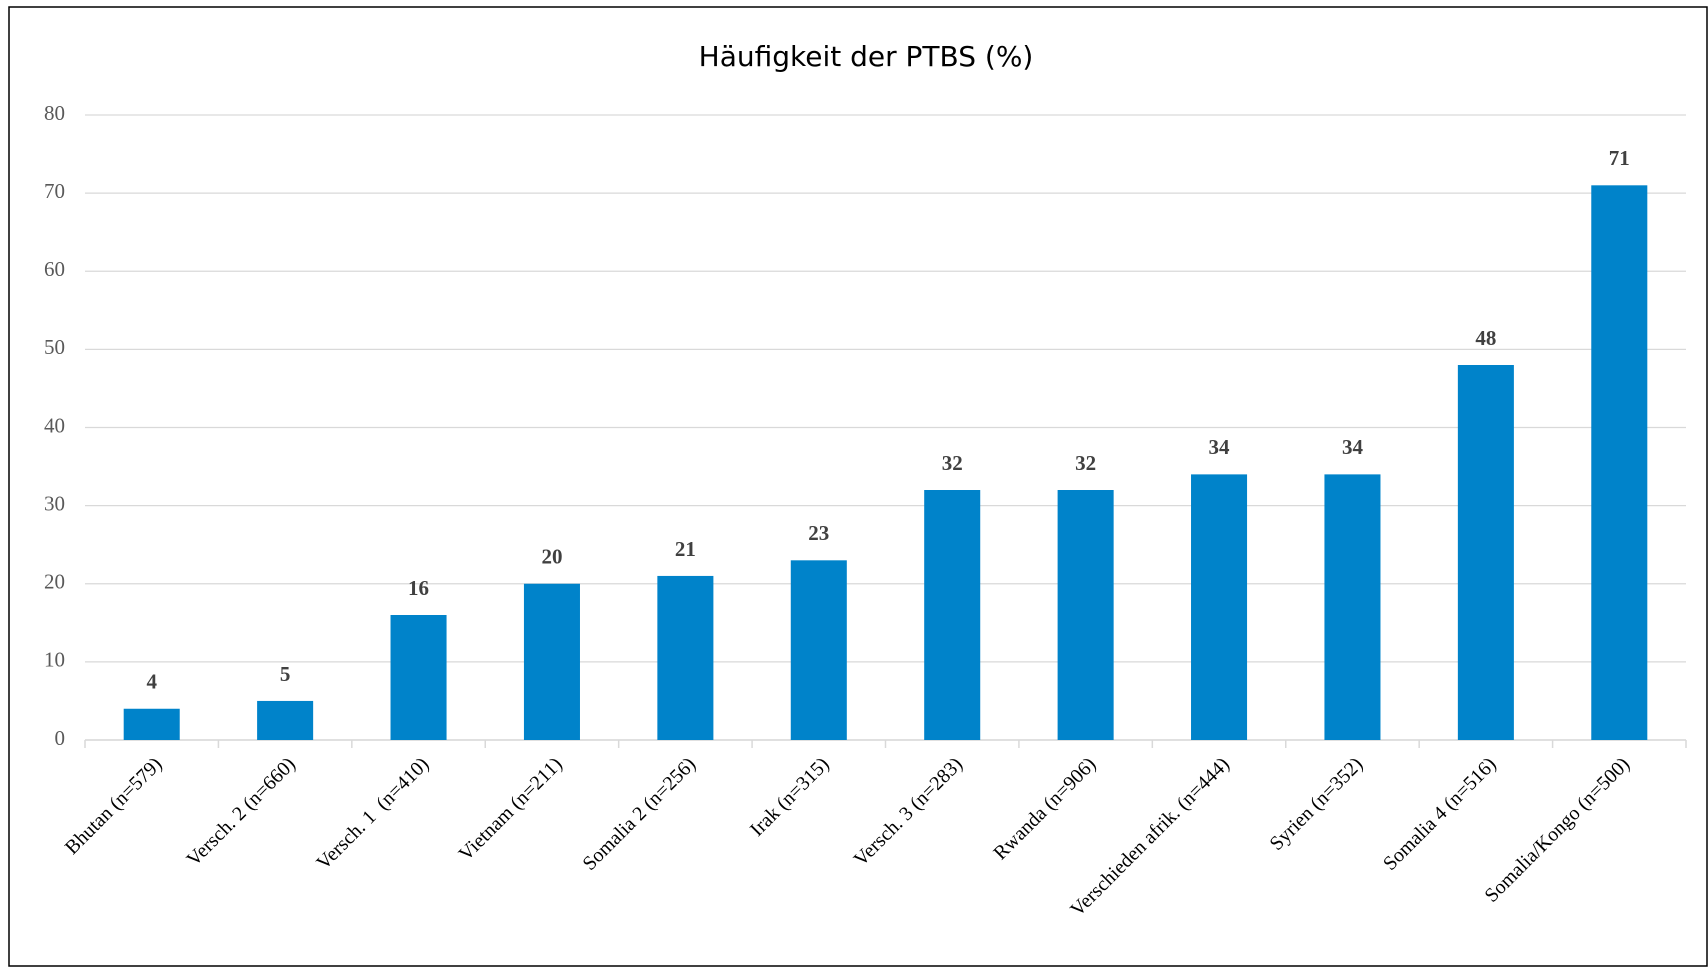  I want to click on y-tick-label: 60, so click(54, 269).